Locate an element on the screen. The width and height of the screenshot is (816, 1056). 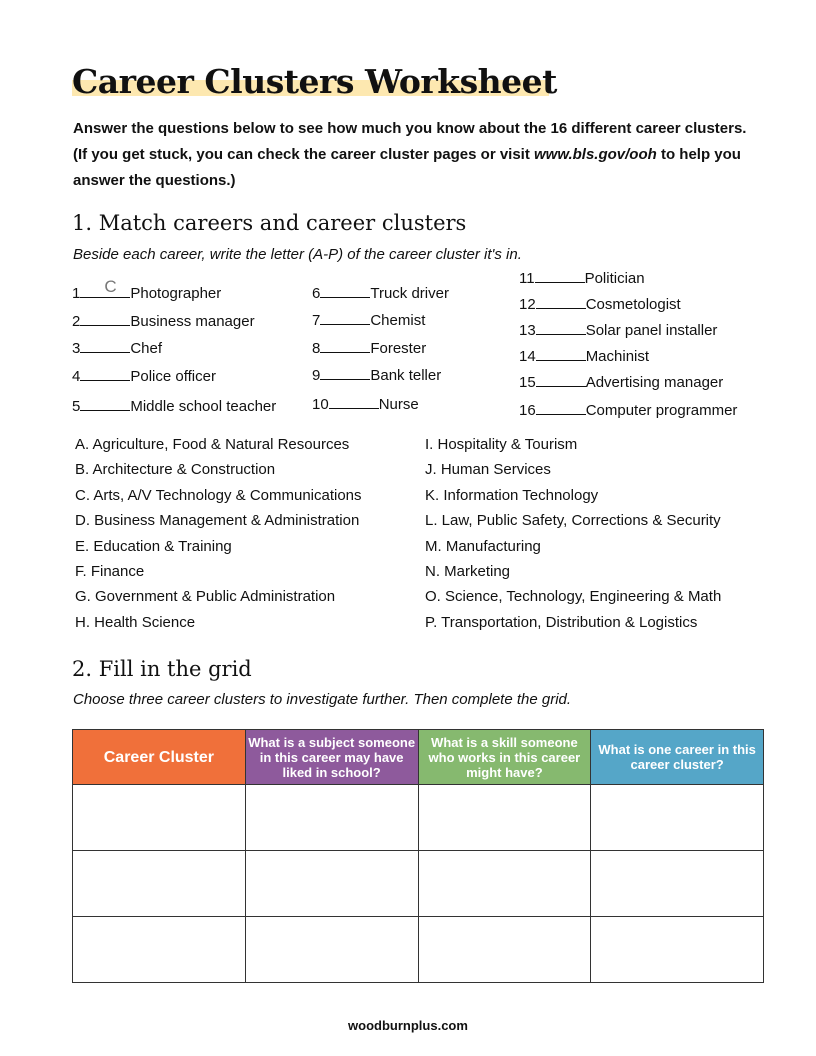
career-number: 11 is located at coordinates (527, 278).